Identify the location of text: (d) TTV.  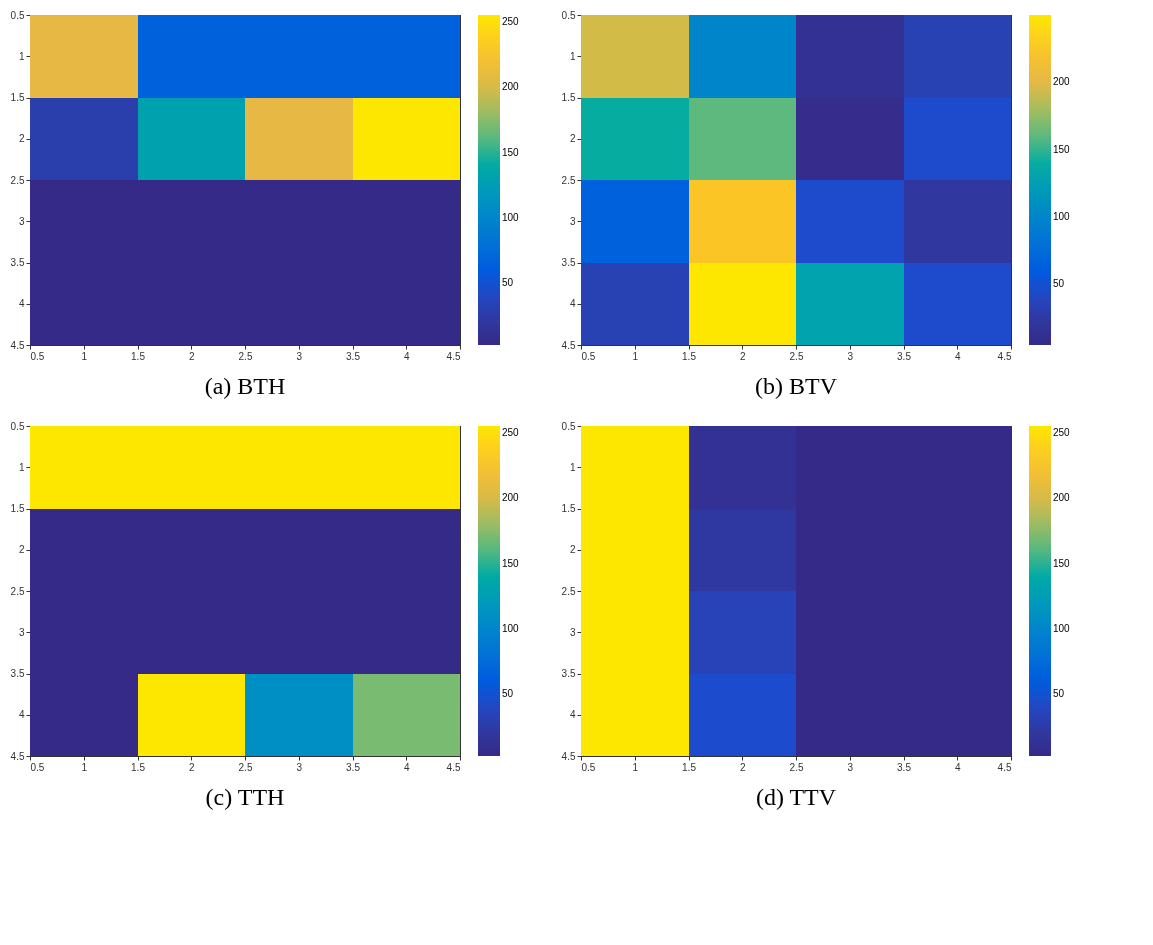
(796, 797).